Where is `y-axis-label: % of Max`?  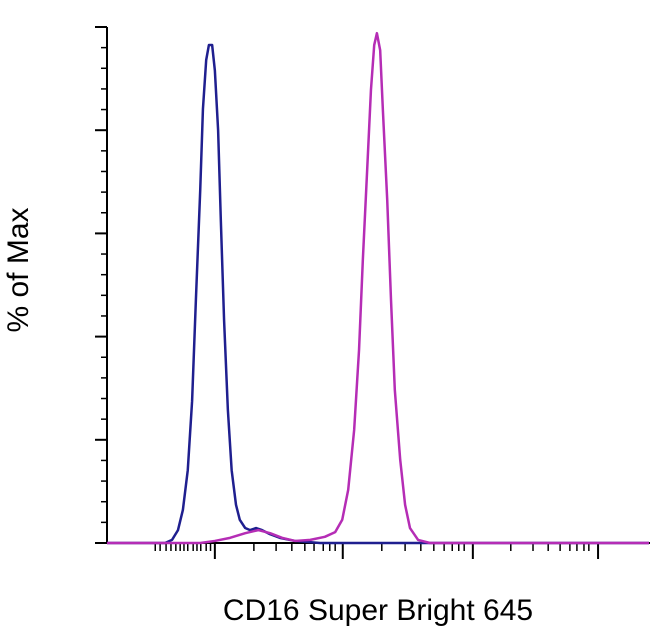 y-axis-label: % of Max is located at coordinates (18, 269).